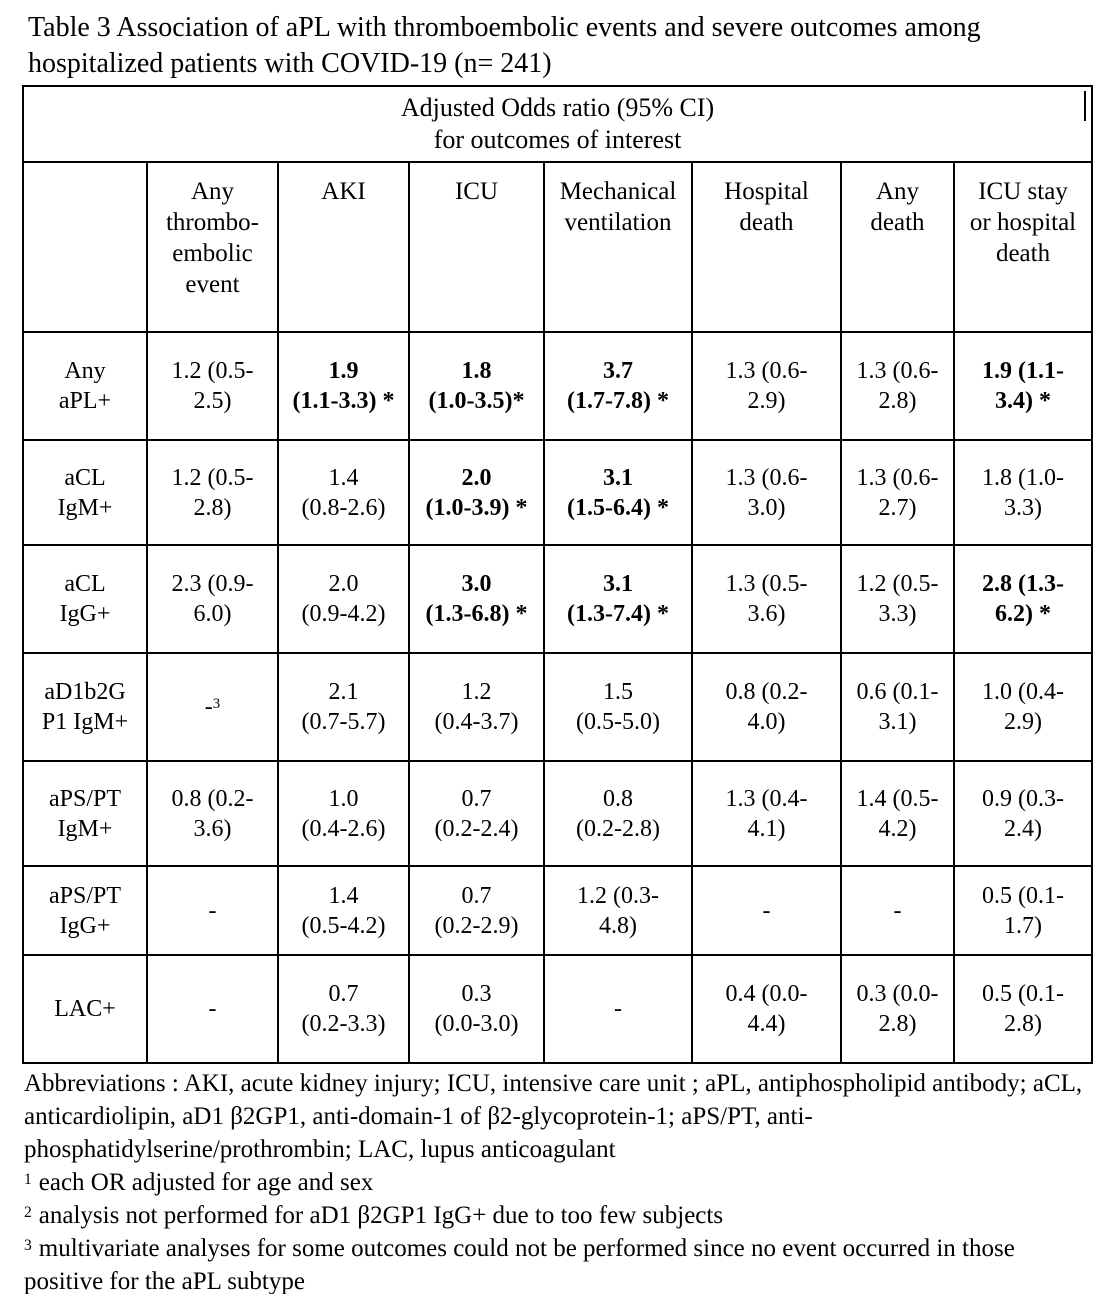 The height and width of the screenshot is (1294, 1110). What do you see at coordinates (766, 492) in the screenshot?
I see `odds-ratio-cell: 1.3 (0.6- 3.0)` at bounding box center [766, 492].